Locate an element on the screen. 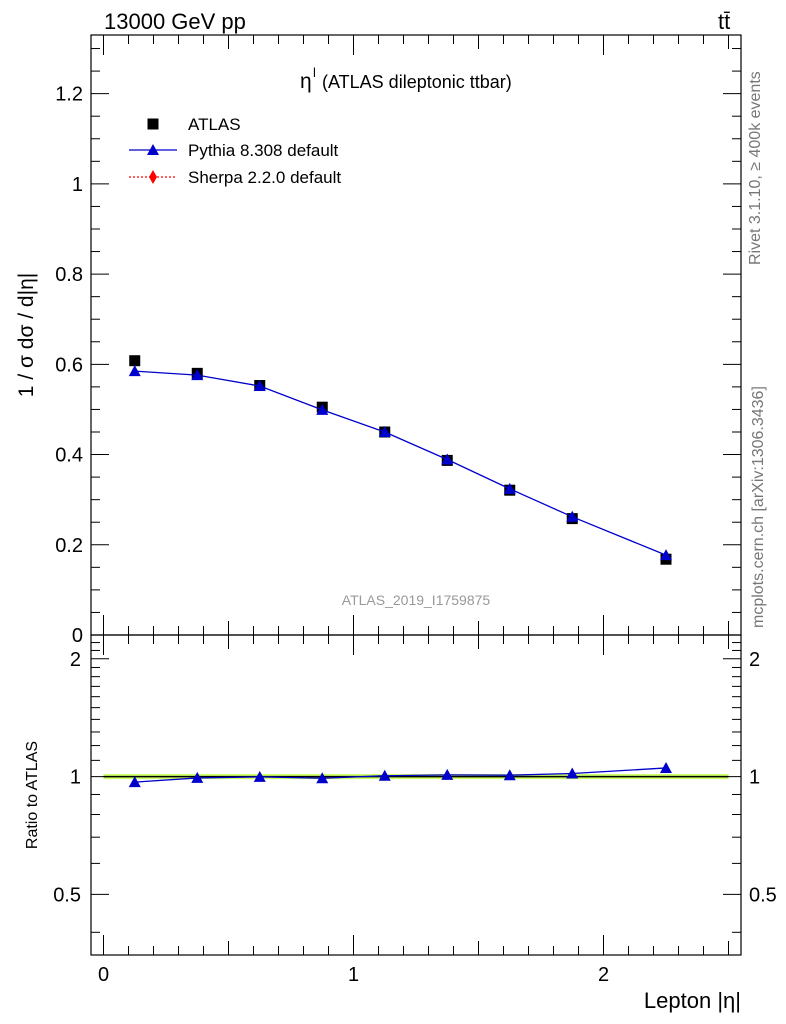 This screenshot has width=786, height=1024. main-y-tick-label: 1.2 is located at coordinates (69, 95).